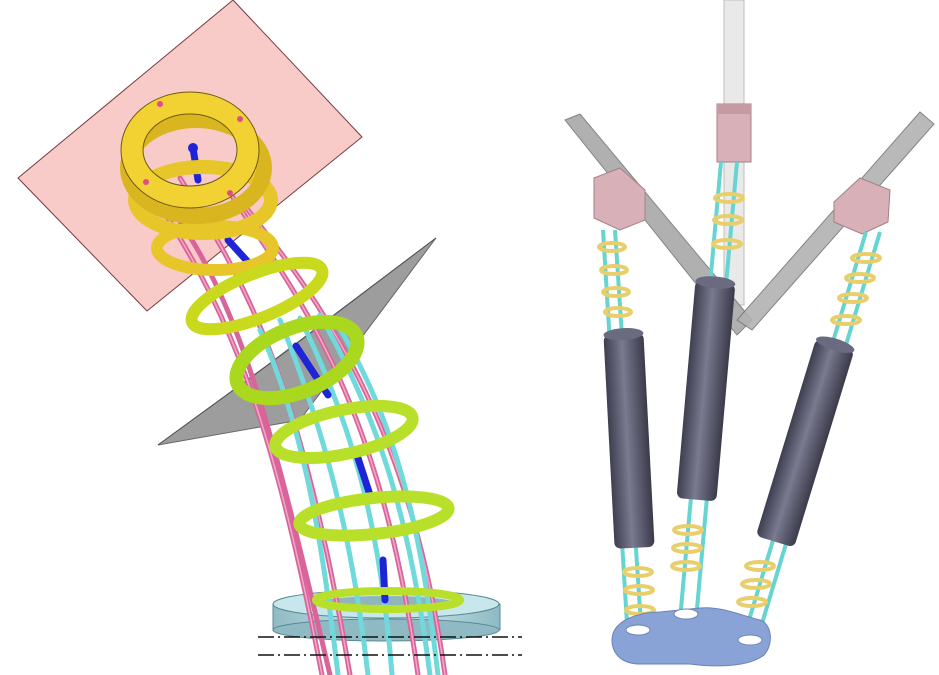  Describe the element at coordinates (806, 441) in the screenshot. I see `cylinder-right` at that location.